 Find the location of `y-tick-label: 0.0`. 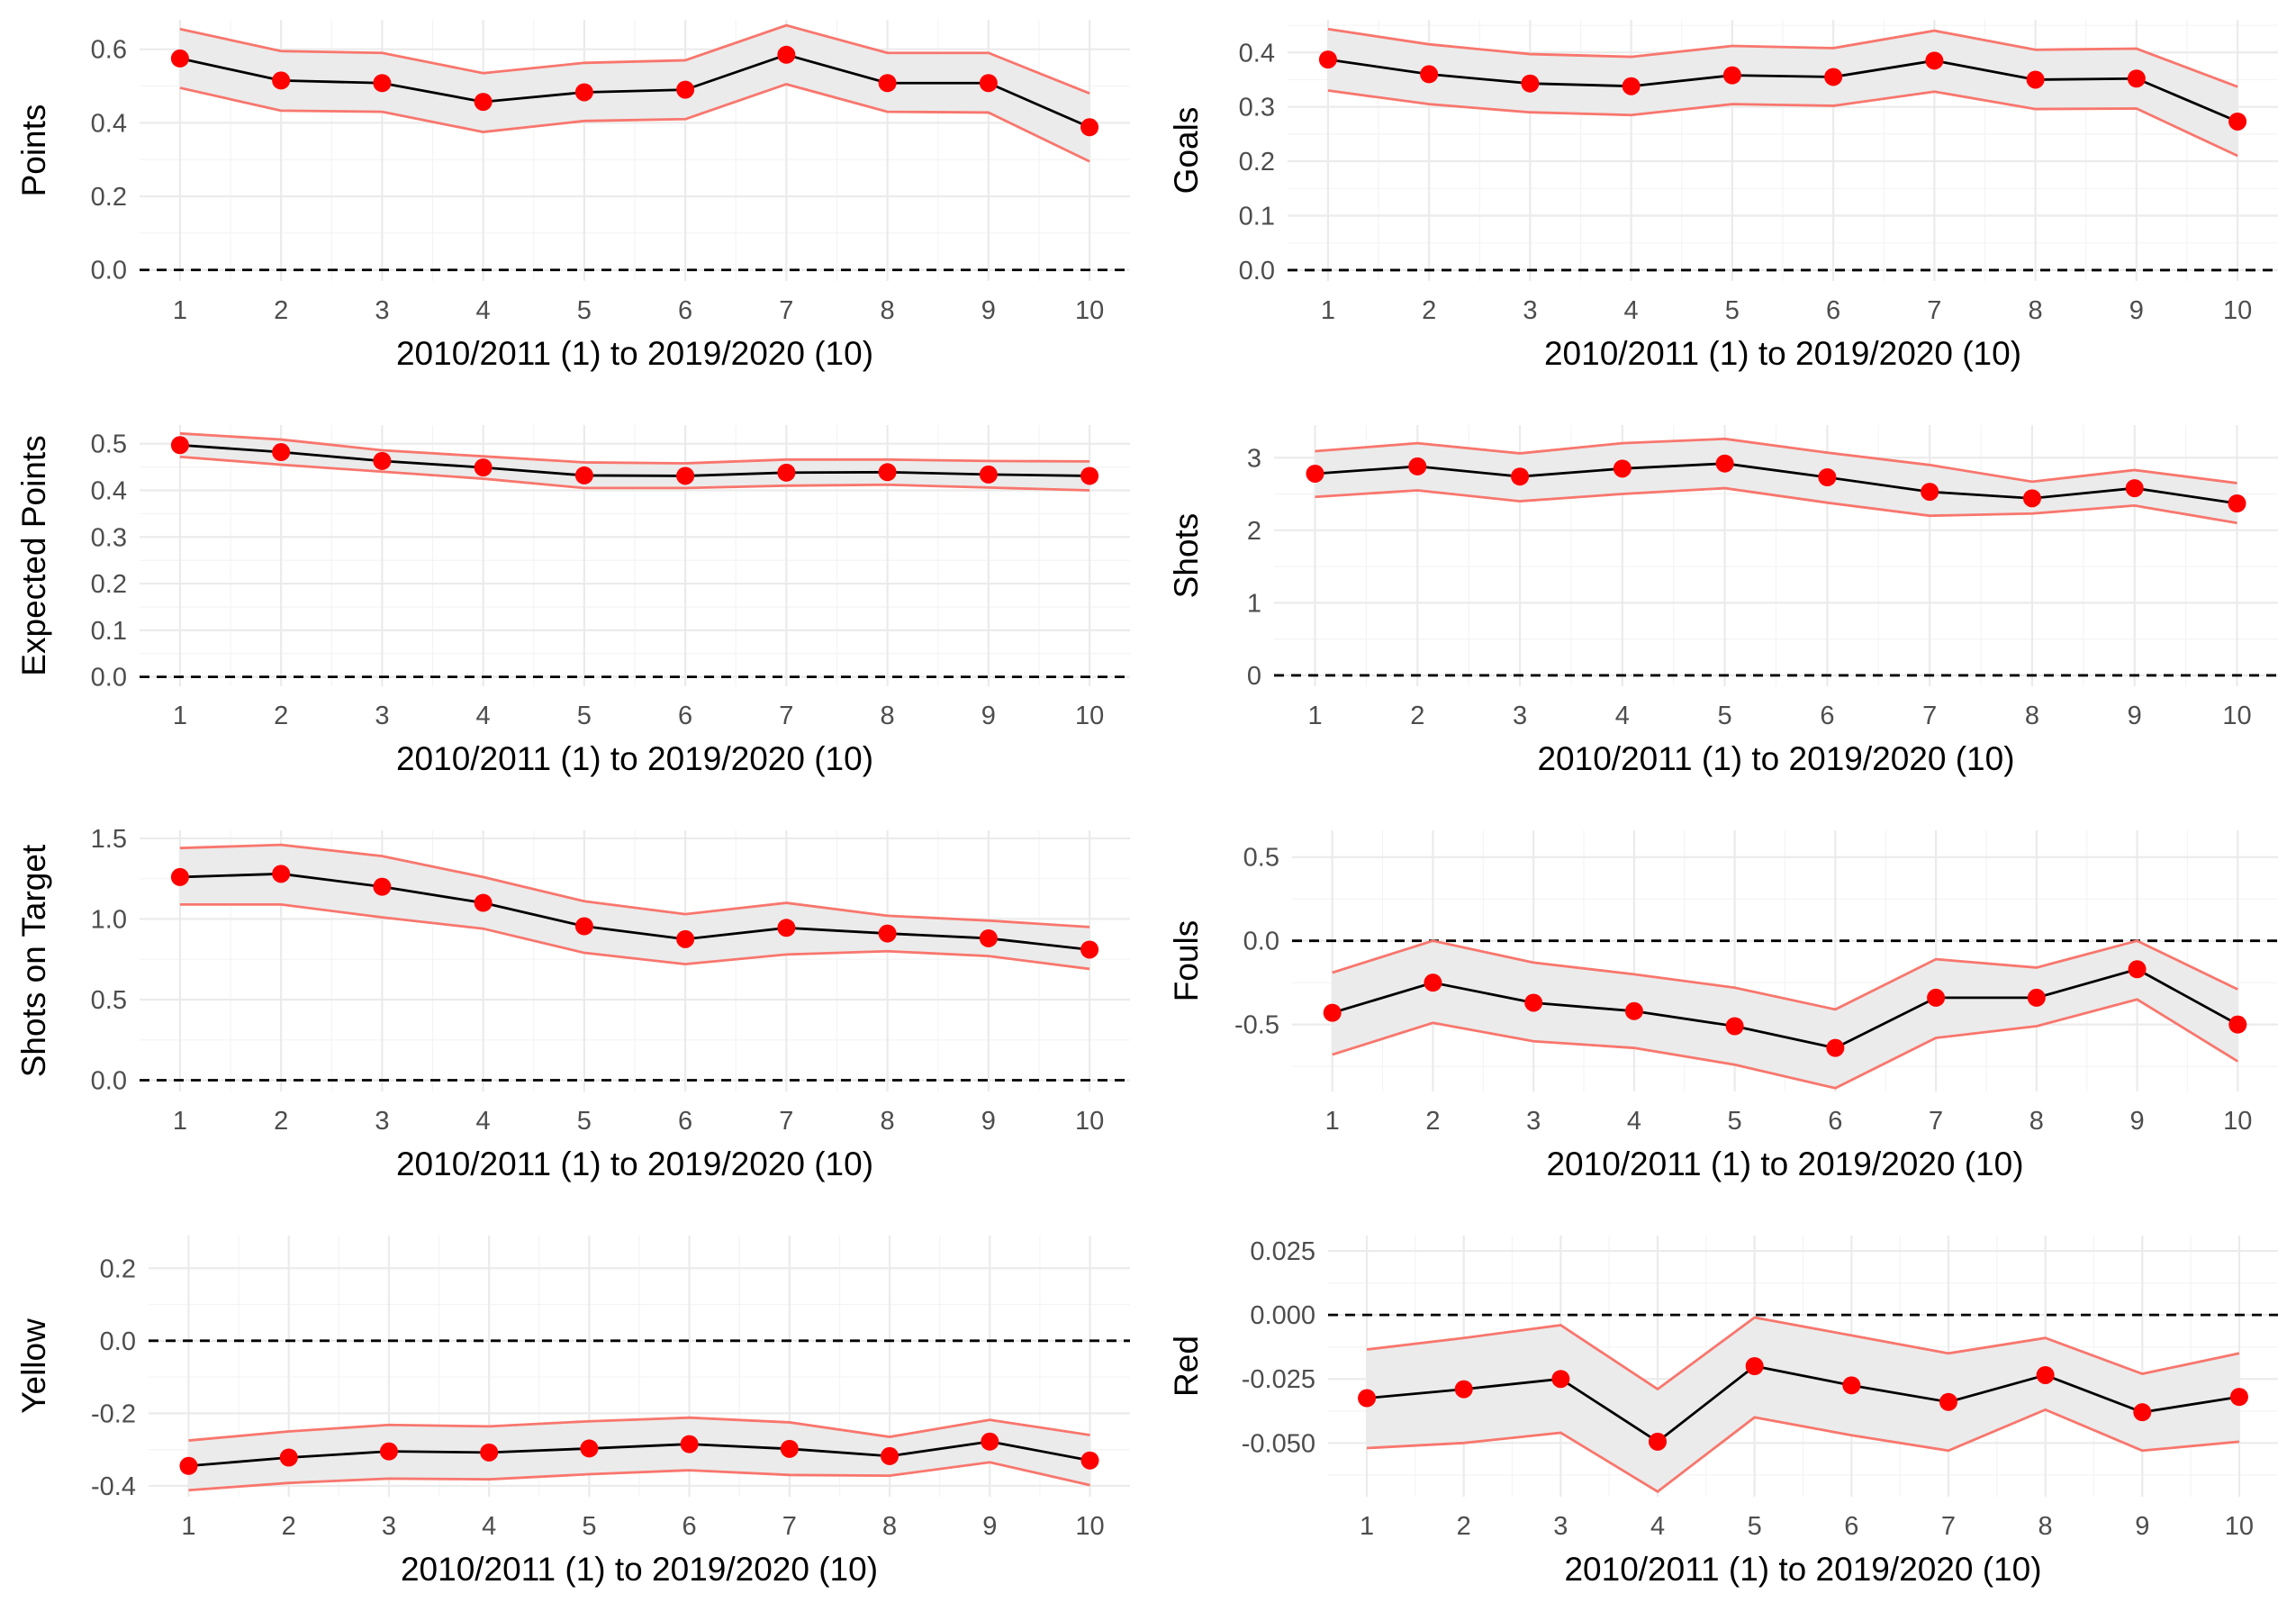

y-tick-label: 0.0 is located at coordinates (1261, 942).